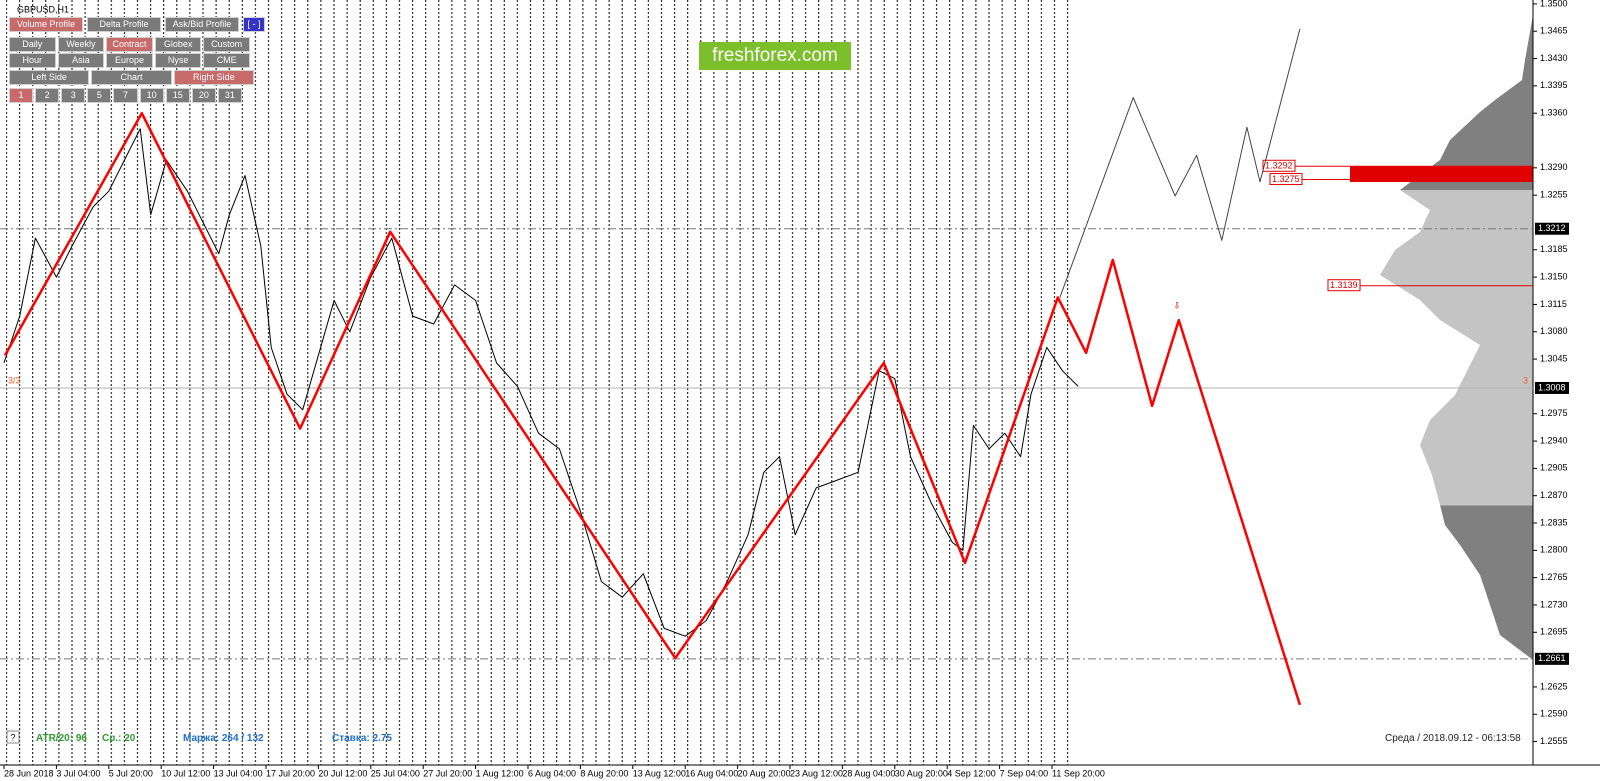 The height and width of the screenshot is (781, 1600). I want to click on toolbar-button: 1, so click(21, 95).